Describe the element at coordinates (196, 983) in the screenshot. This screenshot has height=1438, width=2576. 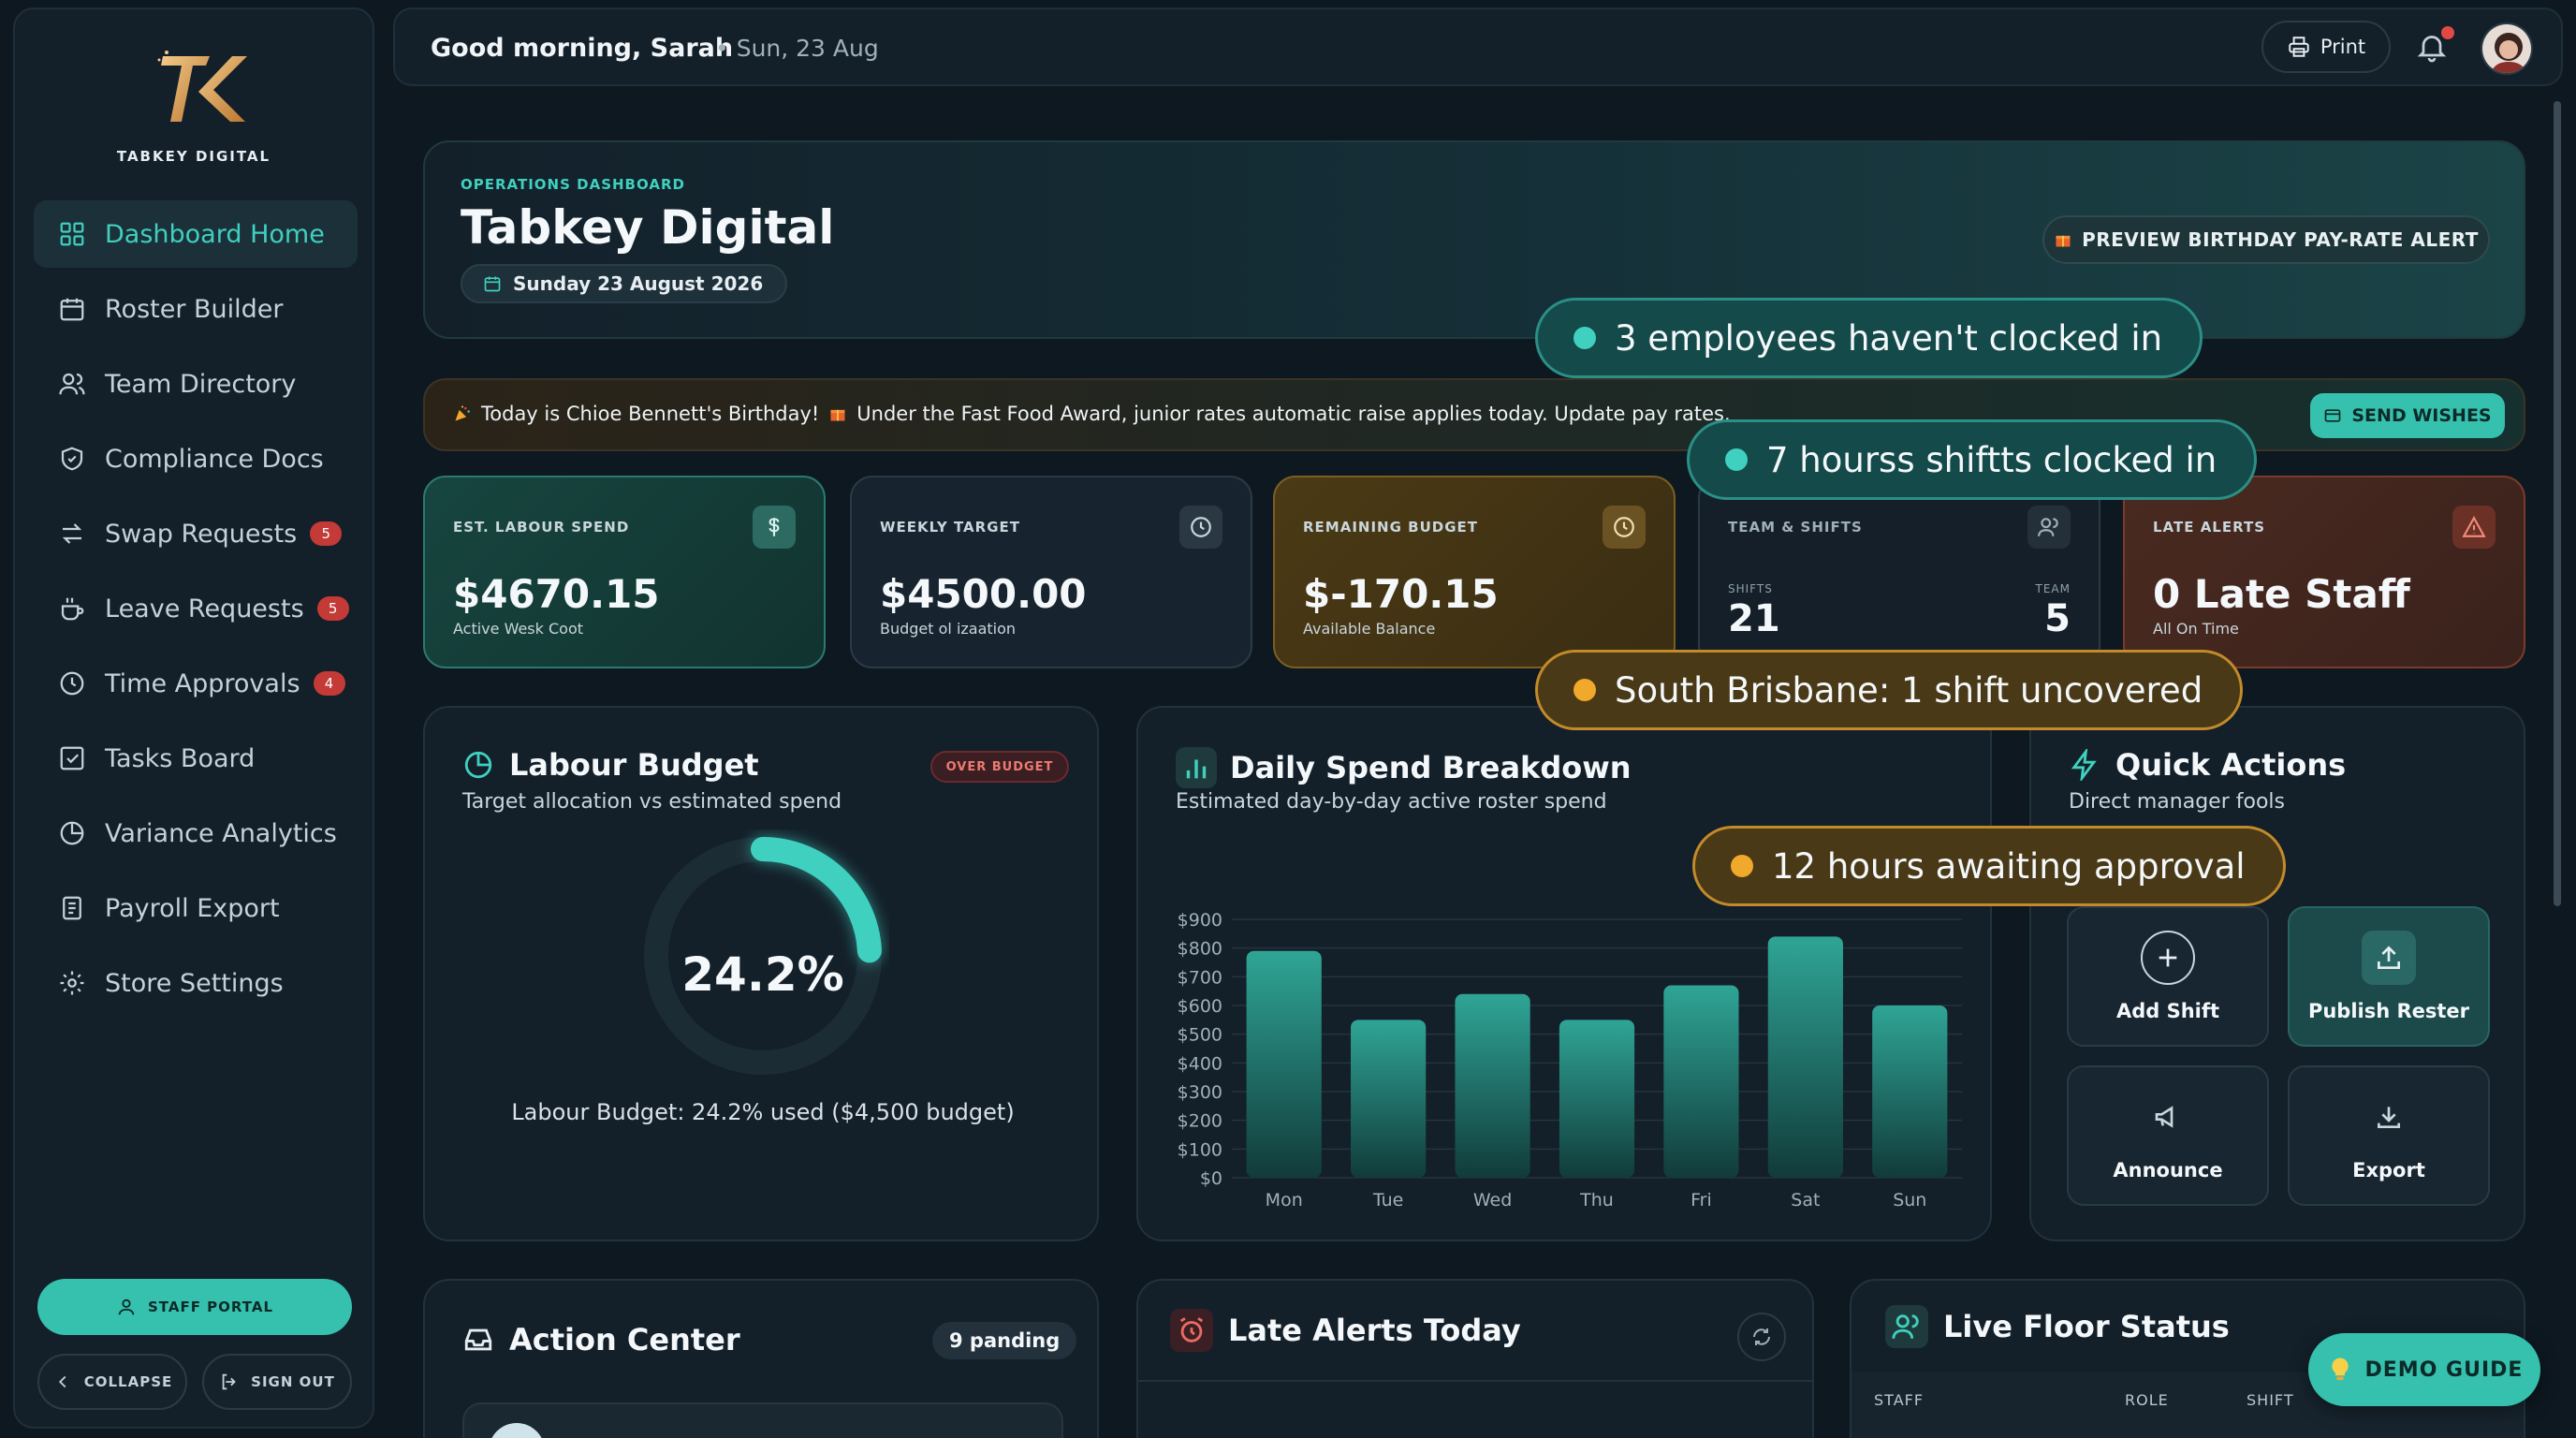
I see `sidebar-item-store-settings: Store Settings` at that location.